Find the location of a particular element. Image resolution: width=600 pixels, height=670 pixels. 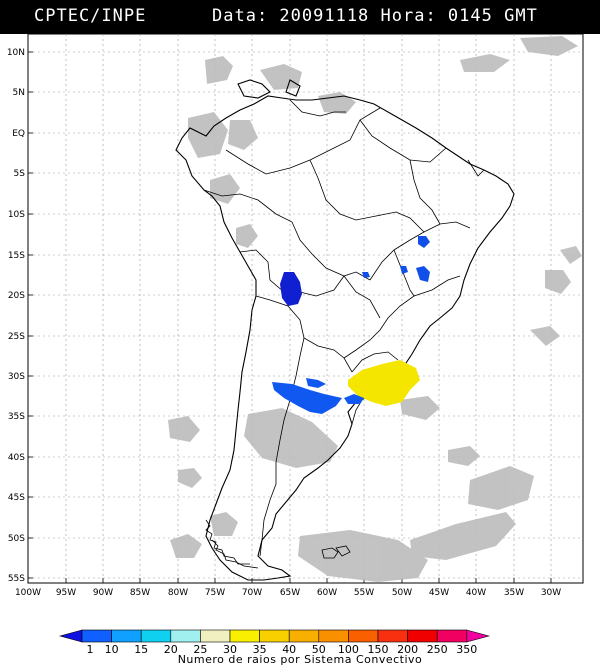

colorbar-label: 15 is located at coordinates (141, 649).